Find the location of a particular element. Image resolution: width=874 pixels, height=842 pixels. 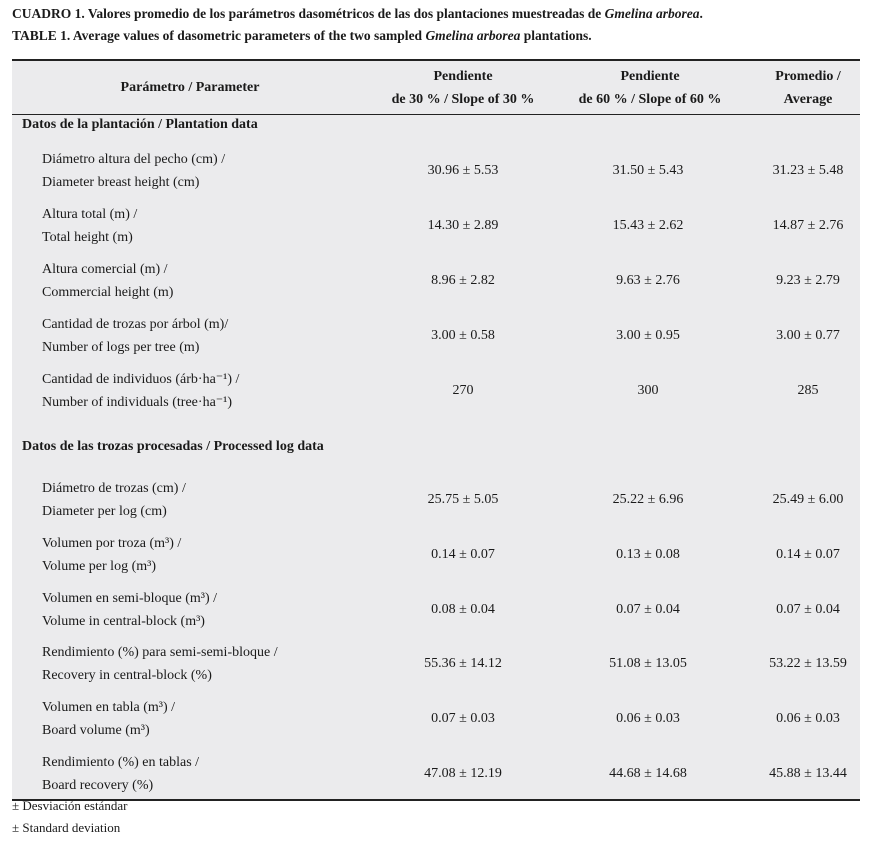

value-cell: 0.07 ± 0.03 is located at coordinates (463, 718).